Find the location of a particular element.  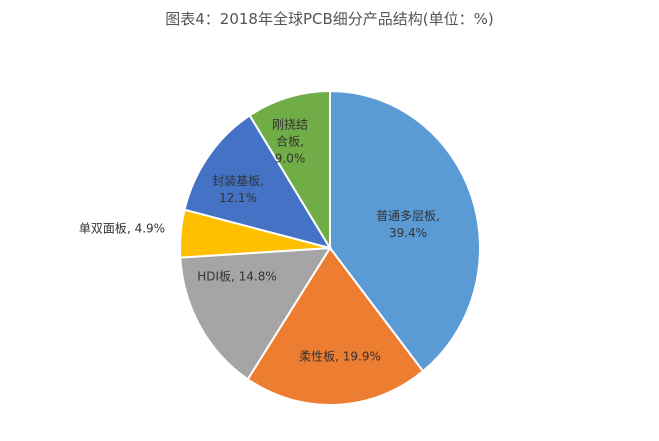

label-single-double: 单双面板, 4.9% is located at coordinates (122, 228).